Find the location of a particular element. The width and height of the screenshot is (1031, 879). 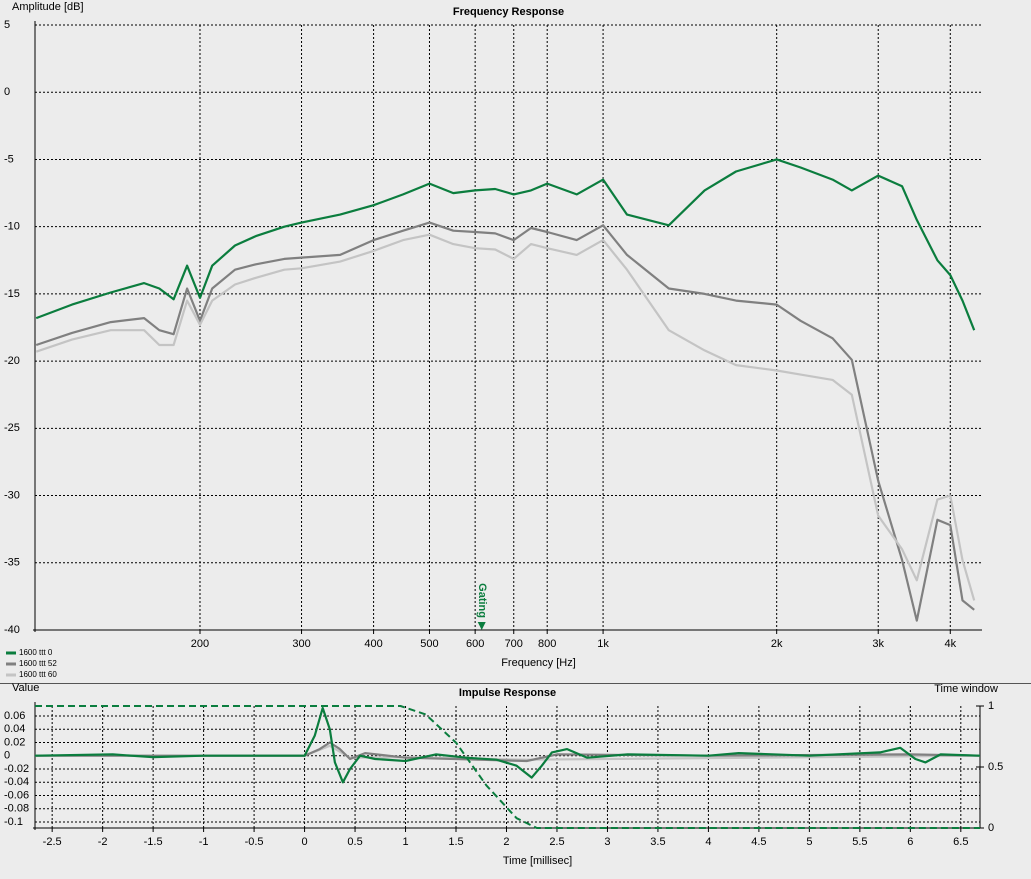

x-tick-label: 0 is located at coordinates (305, 842).